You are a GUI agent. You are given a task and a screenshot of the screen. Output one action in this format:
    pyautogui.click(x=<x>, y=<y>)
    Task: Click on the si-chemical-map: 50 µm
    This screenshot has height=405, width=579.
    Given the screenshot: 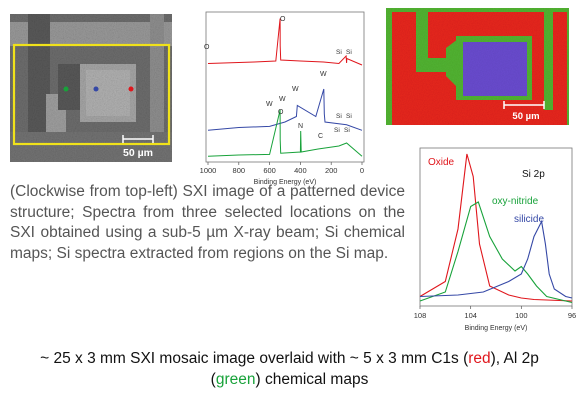 What is the action you would take?
    pyautogui.click(x=477, y=66)
    